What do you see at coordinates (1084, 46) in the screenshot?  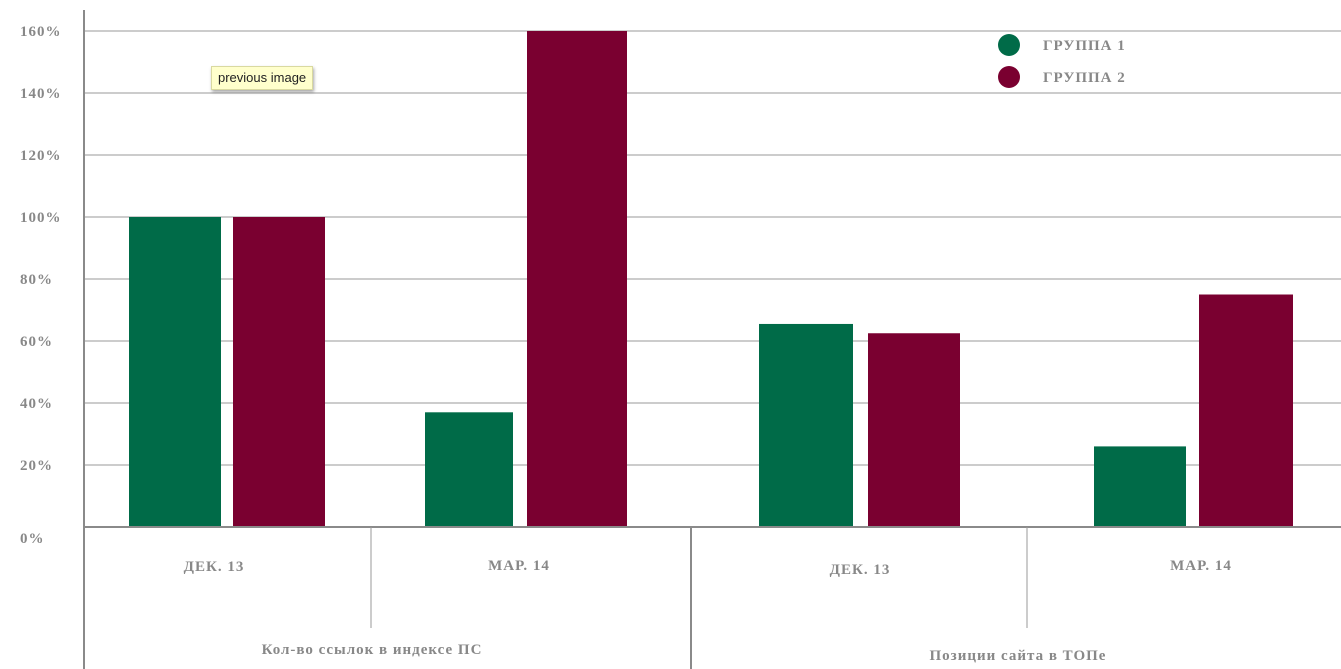 I see `legend-label-1: ГРУППА 1` at bounding box center [1084, 46].